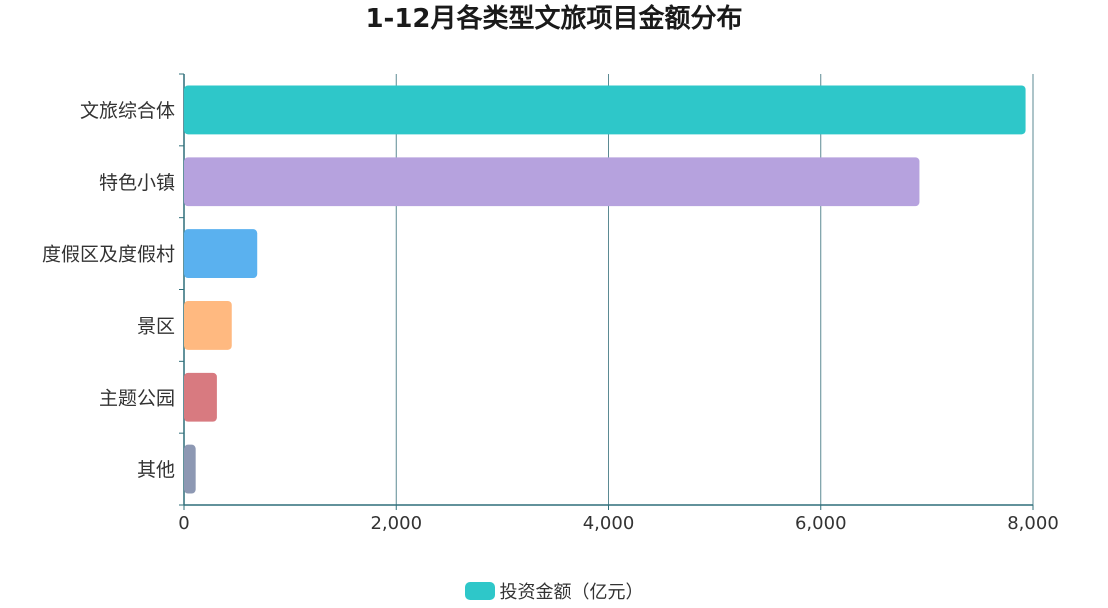 Image resolution: width=1108 pixels, height=608 pixels. Describe the element at coordinates (137, 183) in the screenshot. I see `category-label: 特色小镇` at that location.